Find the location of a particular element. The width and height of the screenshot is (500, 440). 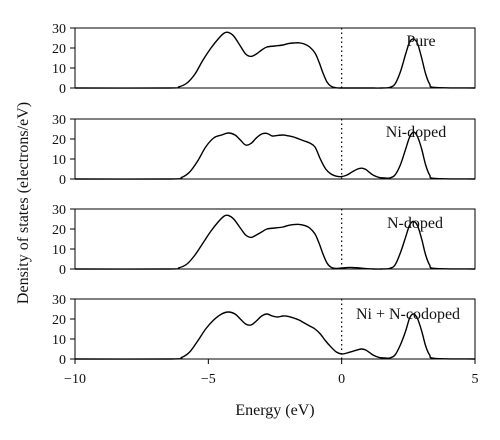

panel-label: N-doped is located at coordinates (415, 223).